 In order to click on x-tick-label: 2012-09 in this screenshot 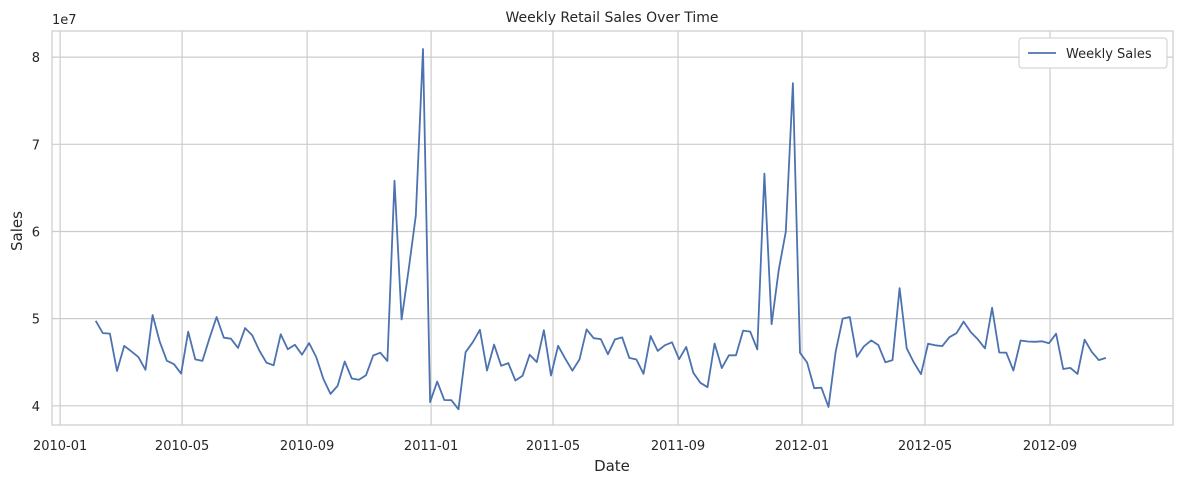, I will do `click(1050, 446)`.